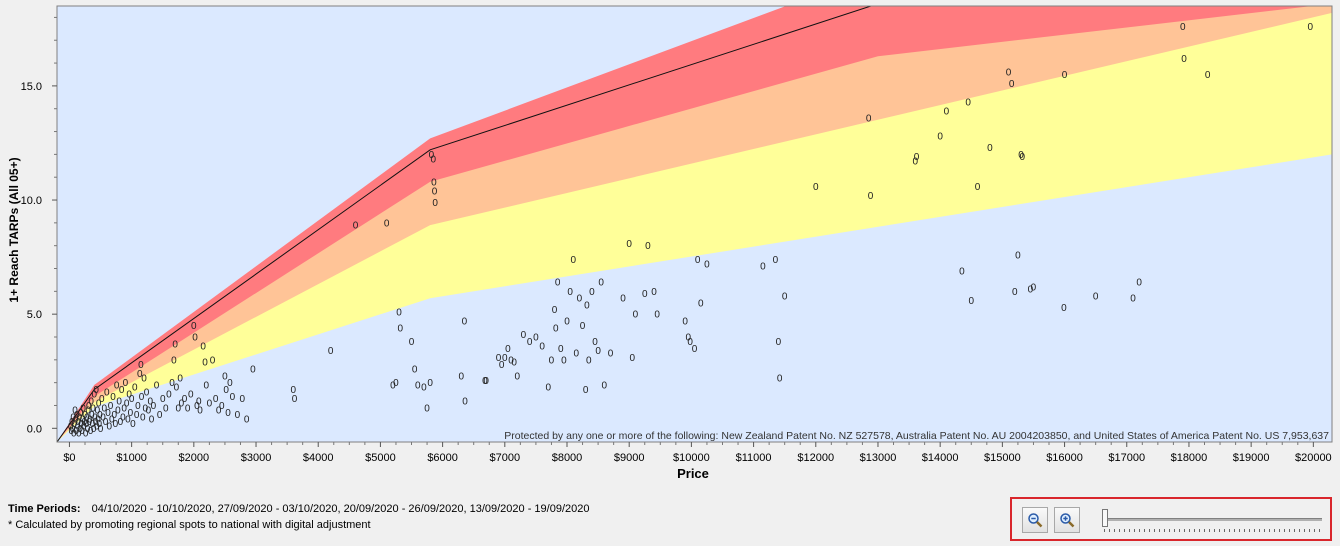  Describe the element at coordinates (1213, 530) in the screenshot. I see `zoom-slider-ticks` at that location.